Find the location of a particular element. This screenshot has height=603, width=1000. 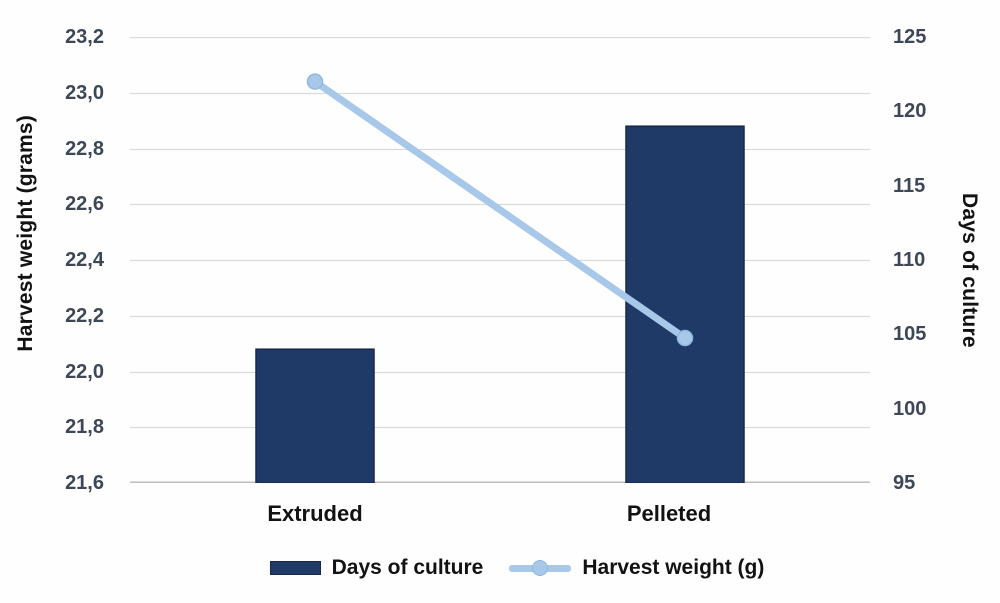

right-axis-title-text: Days of culture is located at coordinates (969, 270).